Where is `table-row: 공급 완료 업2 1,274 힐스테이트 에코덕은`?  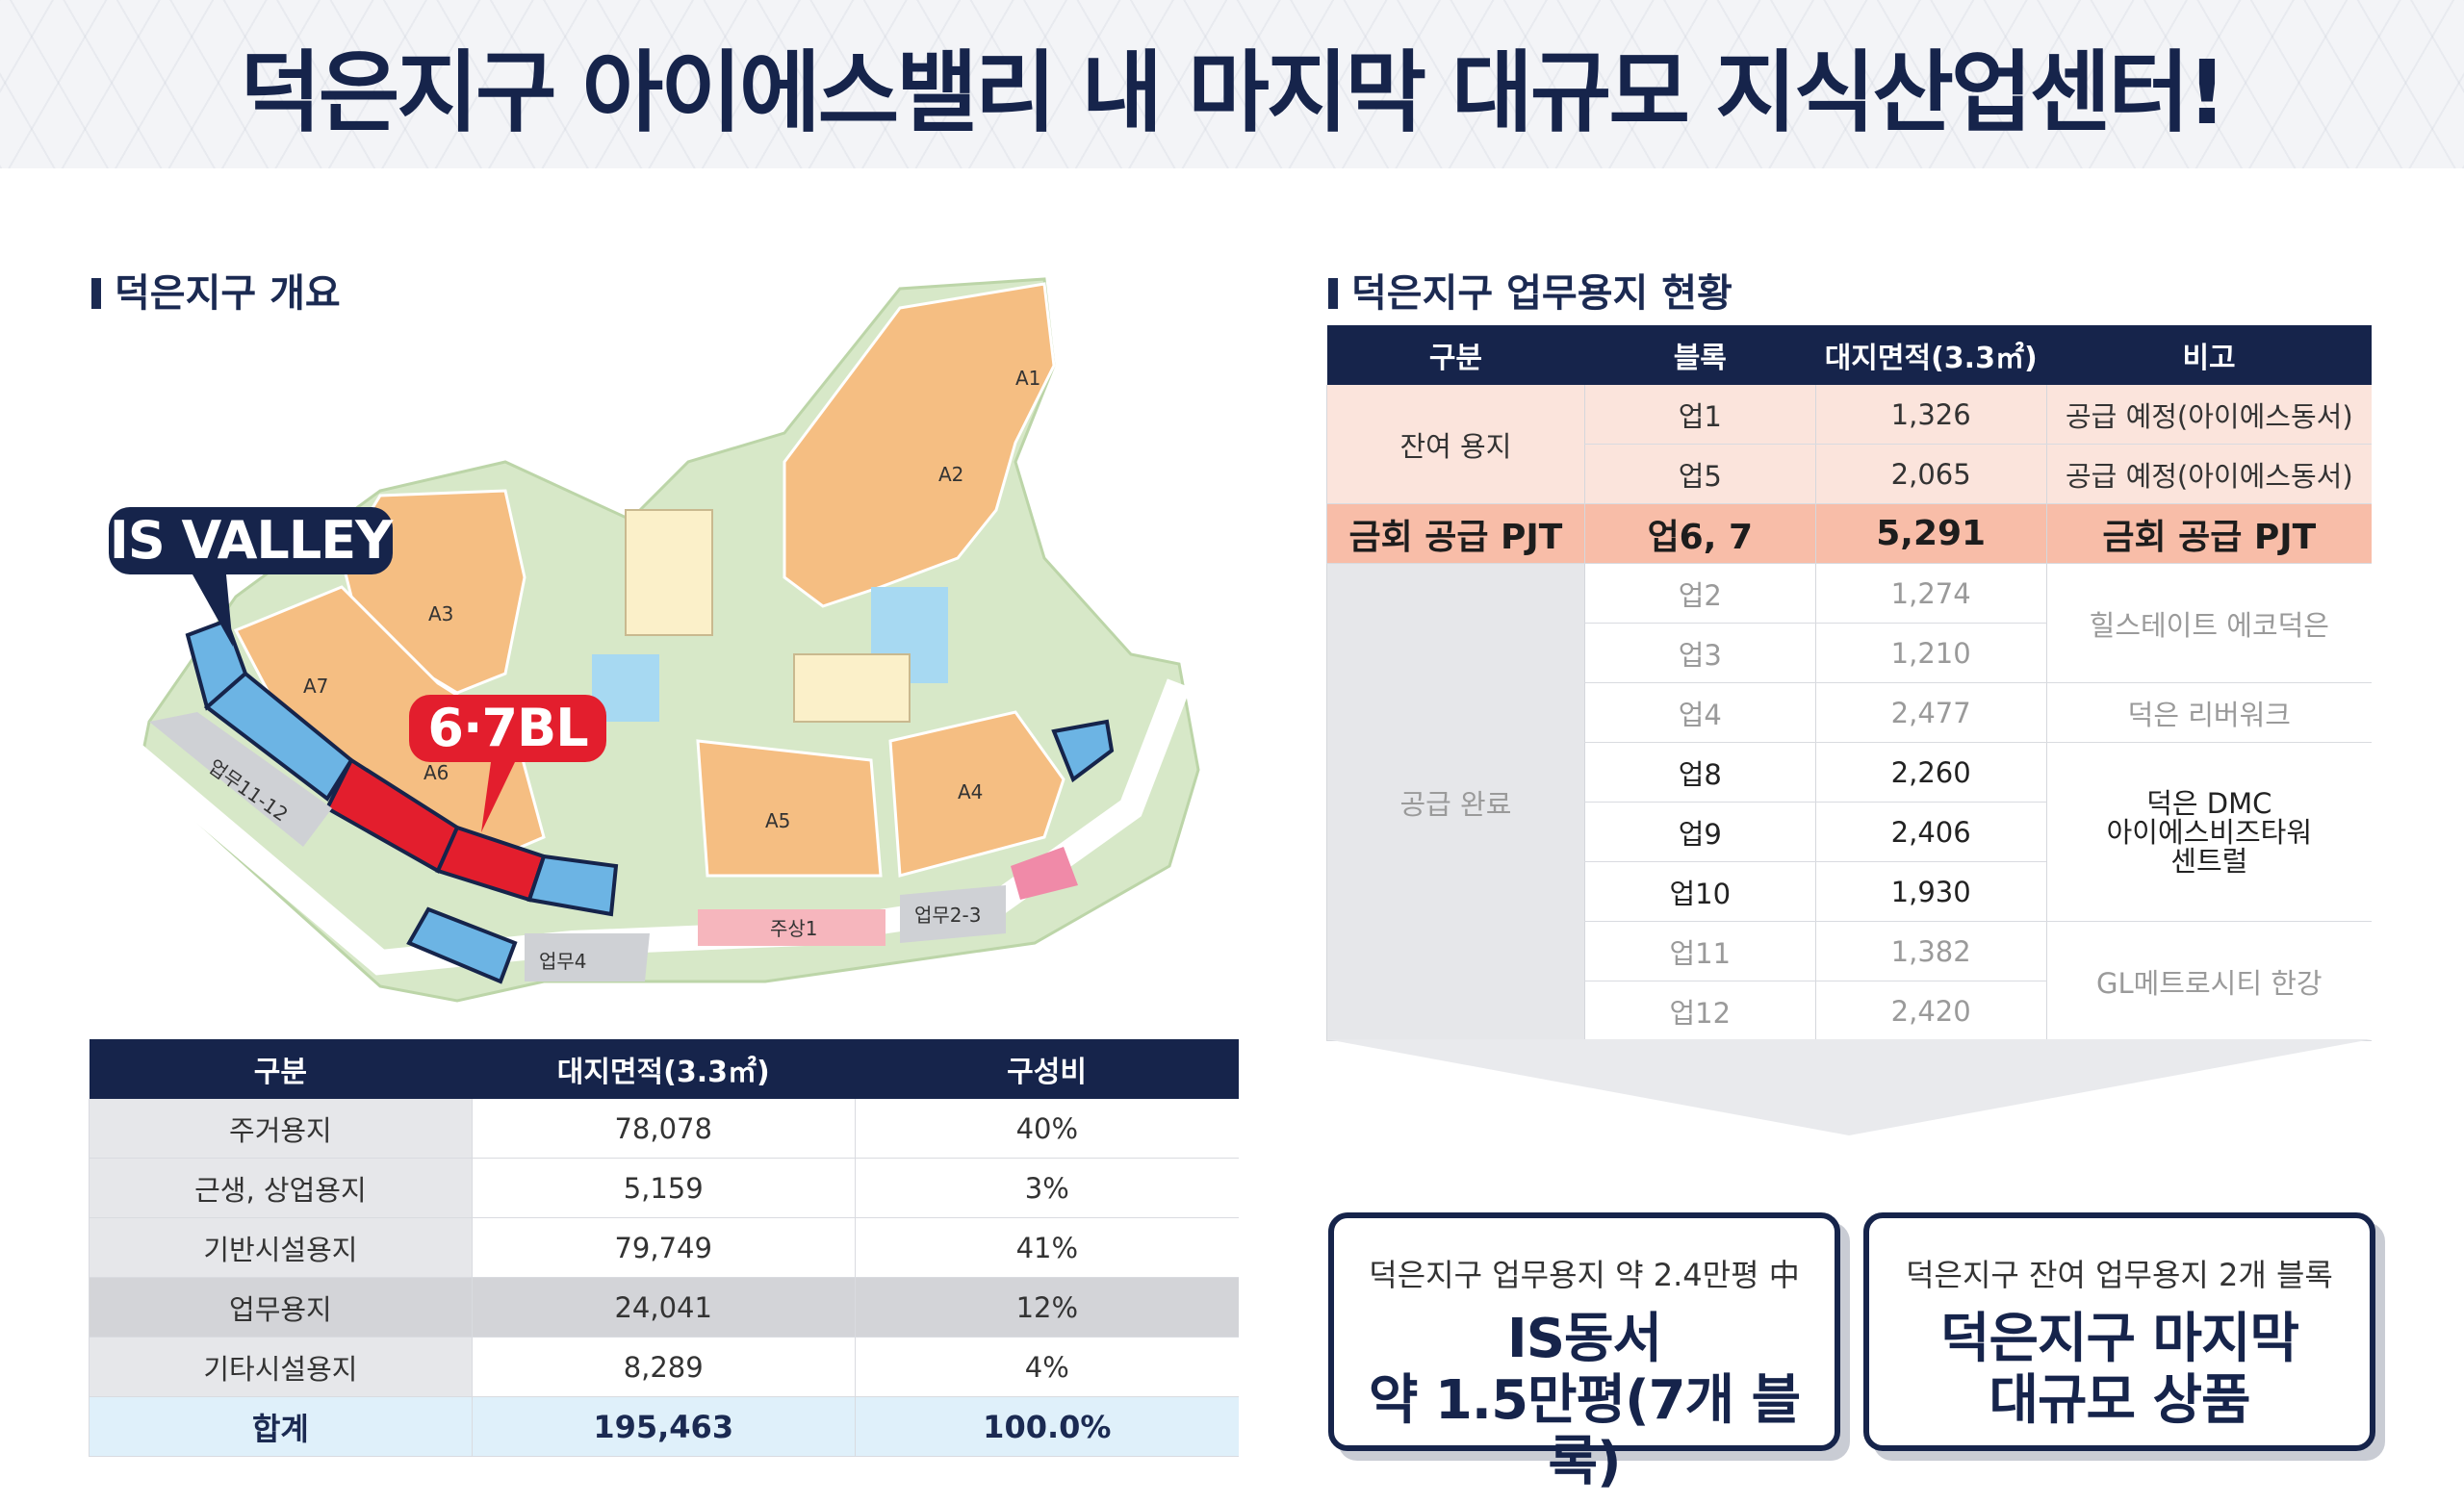 table-row: 공급 완료 업2 1,274 힐스테이트 에코덕은 is located at coordinates (1849, 802).